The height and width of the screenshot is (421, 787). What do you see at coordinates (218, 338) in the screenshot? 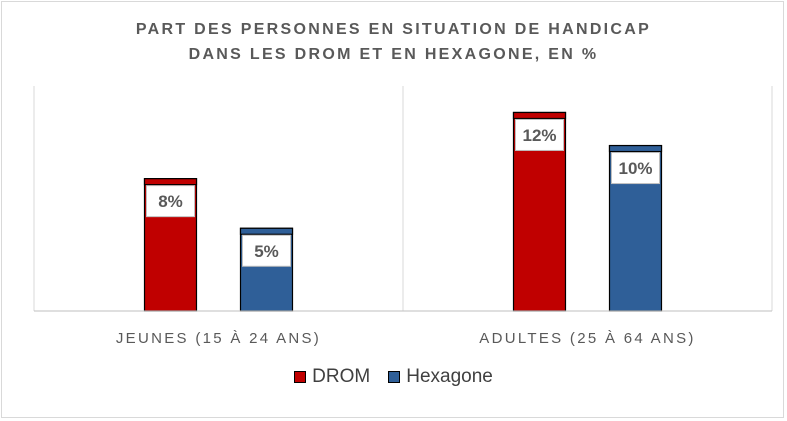
I see `x-axis-tick-label-0: JEUNES (15 À 24 ANS)` at bounding box center [218, 338].